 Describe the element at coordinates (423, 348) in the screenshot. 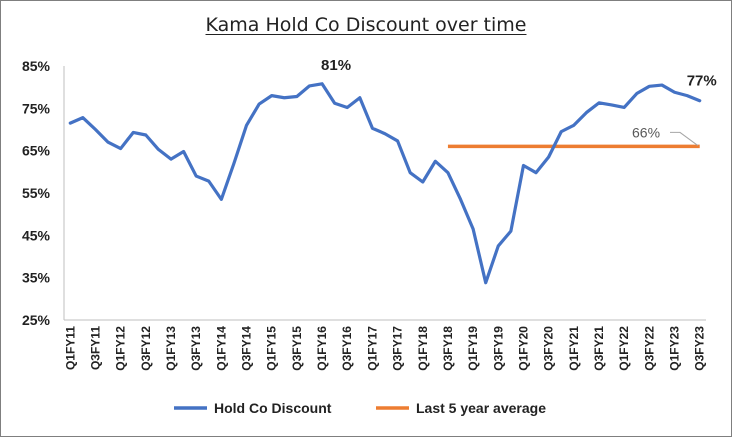

I see `x-tick-label: Q1FY18` at that location.